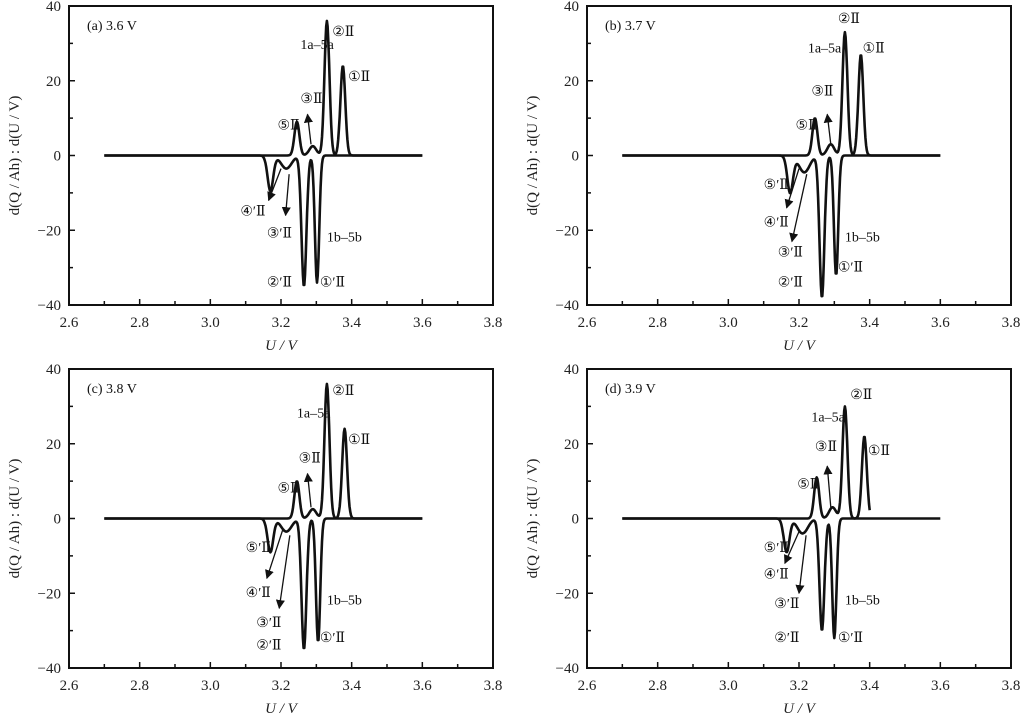  What do you see at coordinates (112, 26) in the screenshot?
I see `panel-title: (a) 3.6 V` at bounding box center [112, 26].